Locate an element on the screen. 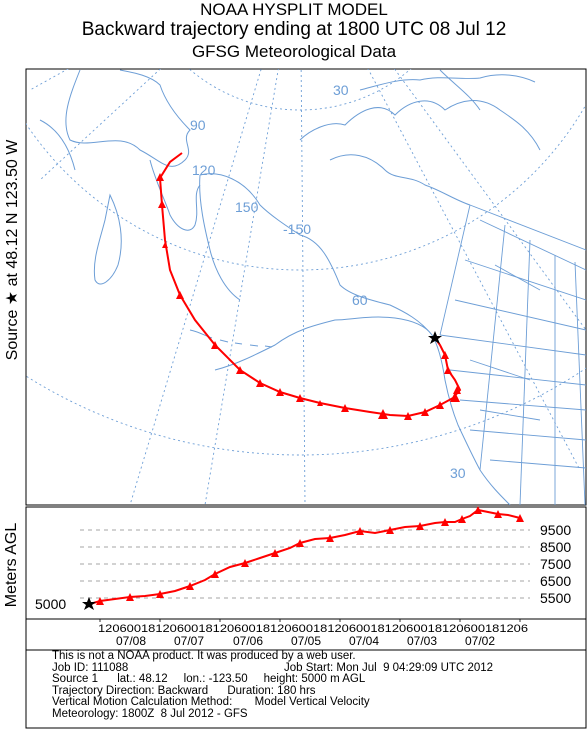  info-job-id: Job ID: 111088 is located at coordinates (90, 667).